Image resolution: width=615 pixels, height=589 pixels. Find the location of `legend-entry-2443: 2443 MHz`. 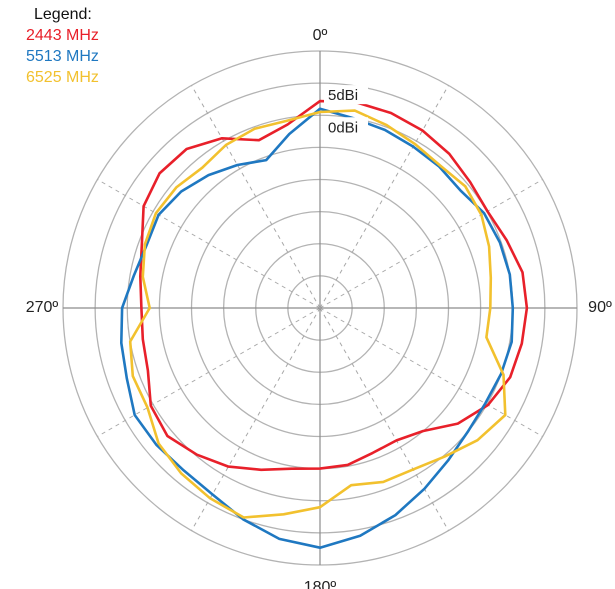

legend-entry-2443: 2443 MHz is located at coordinates (62, 35).